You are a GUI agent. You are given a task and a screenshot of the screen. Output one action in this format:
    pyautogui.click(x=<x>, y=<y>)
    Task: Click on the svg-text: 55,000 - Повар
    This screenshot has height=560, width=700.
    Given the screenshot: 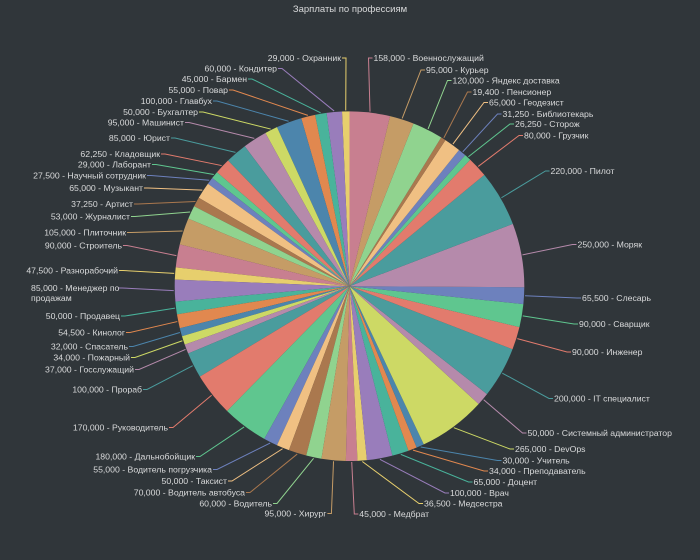 What is the action you would take?
    pyautogui.click(x=198, y=90)
    